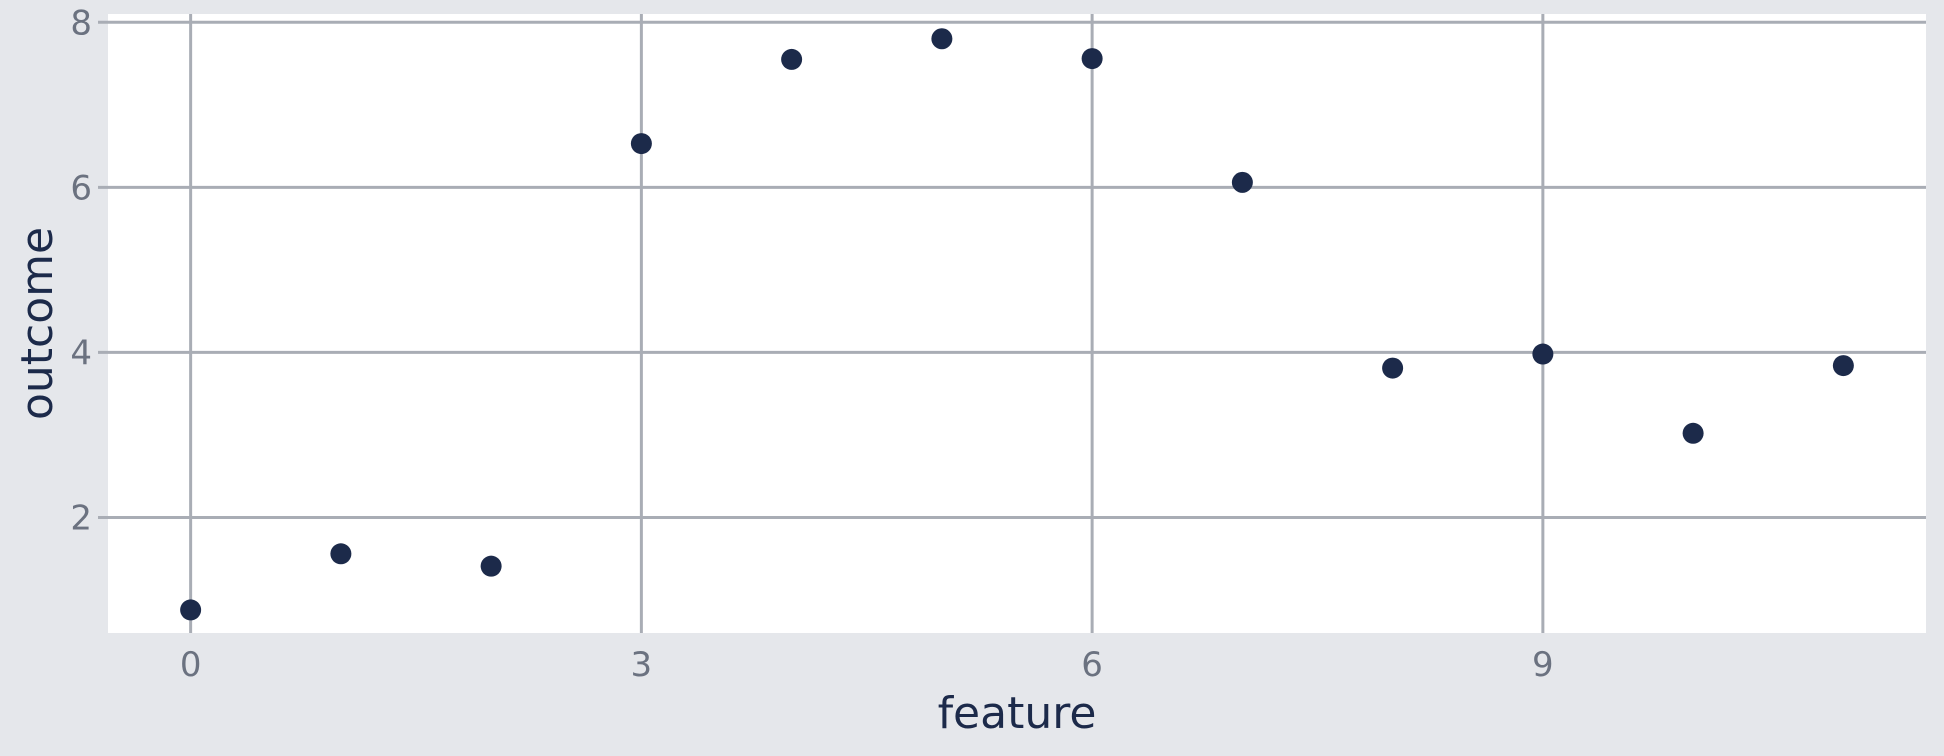 This screenshot has width=1944, height=756. What do you see at coordinates (81, 23) in the screenshot?
I see `y-tick-label: 8` at bounding box center [81, 23].